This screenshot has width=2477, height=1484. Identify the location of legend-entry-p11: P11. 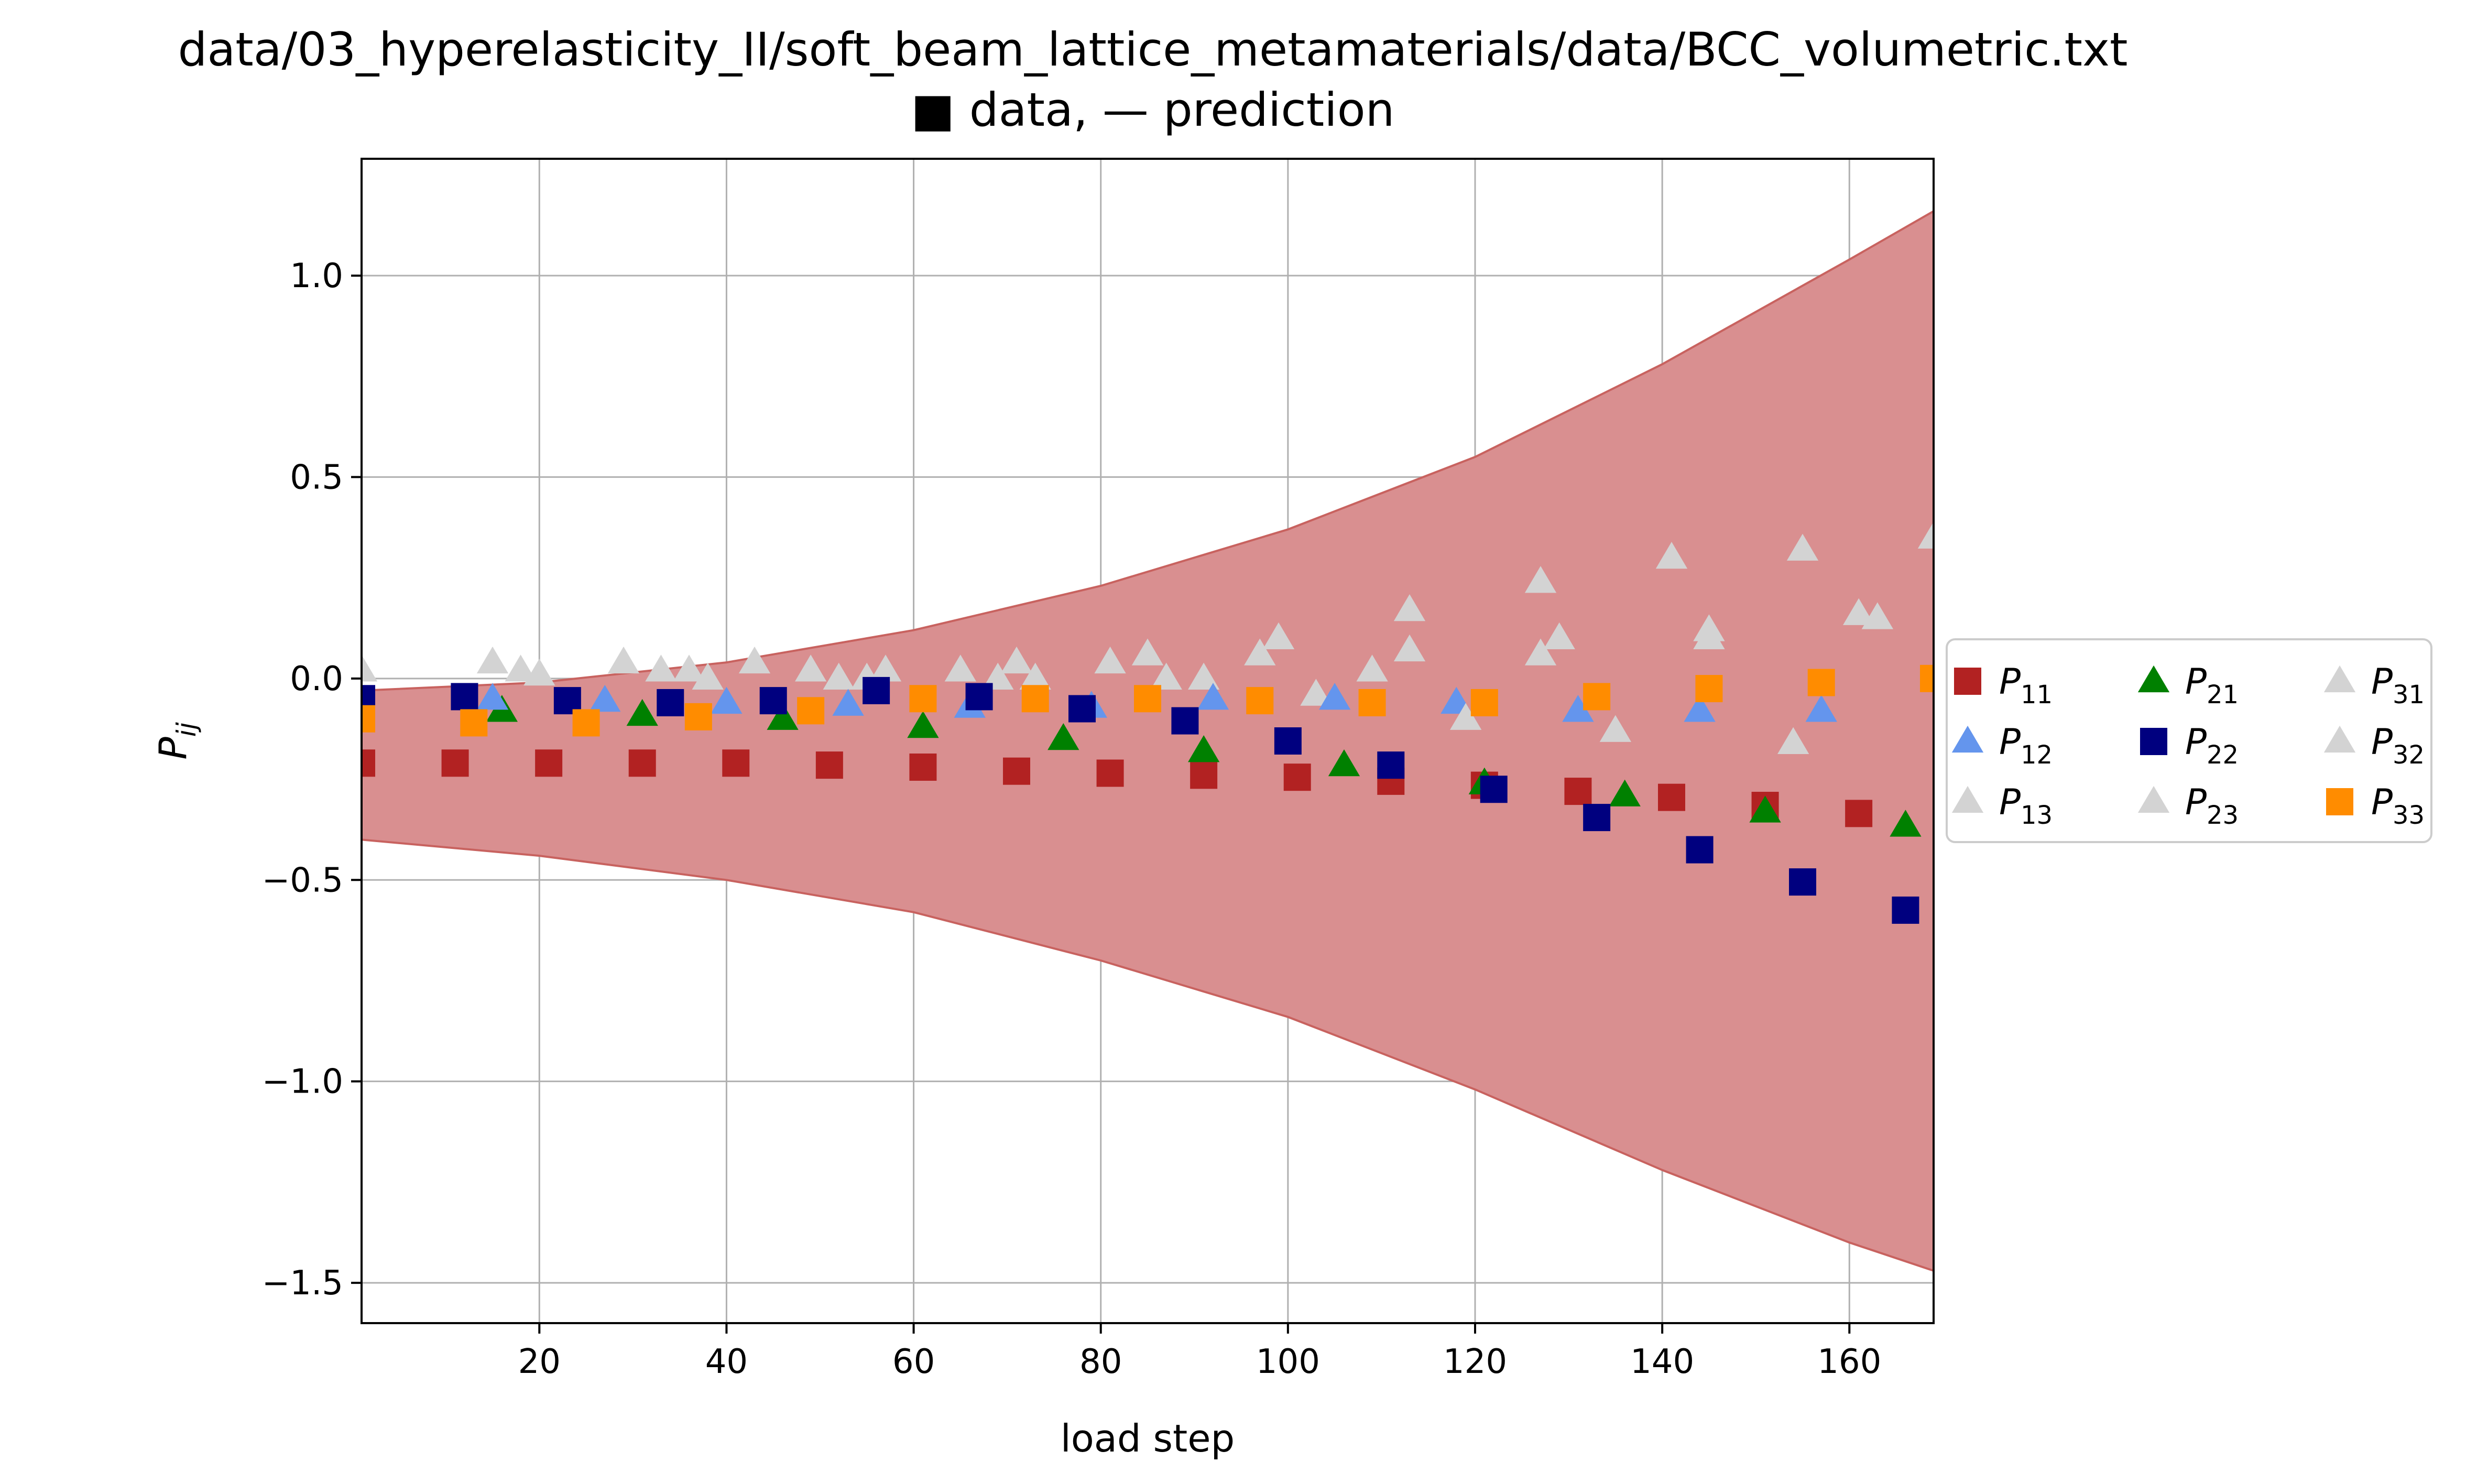
(2003, 685).